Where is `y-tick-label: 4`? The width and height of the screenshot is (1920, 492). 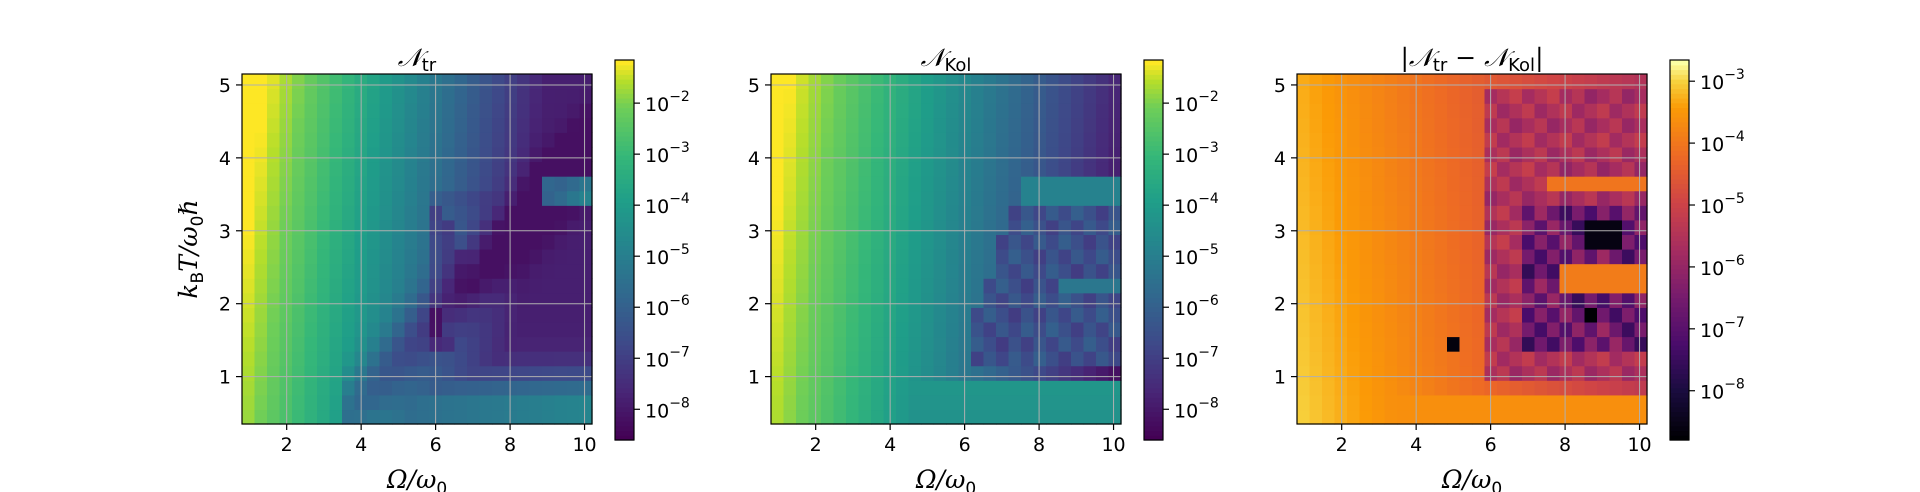
y-tick-label: 4 is located at coordinates (225, 159).